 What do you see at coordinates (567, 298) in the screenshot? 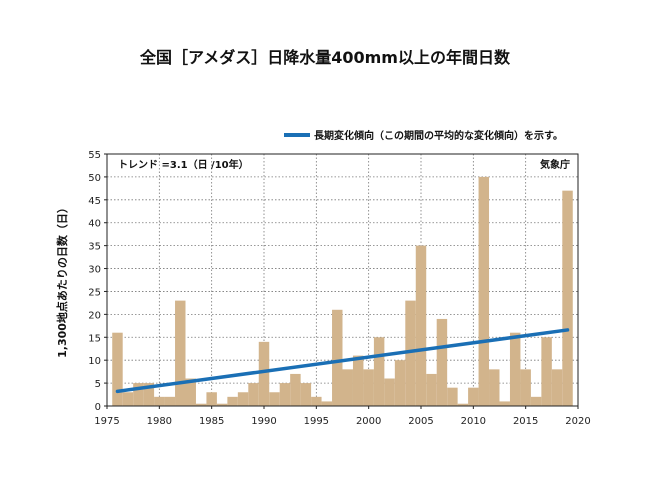
I see `bar-2019` at bounding box center [567, 298].